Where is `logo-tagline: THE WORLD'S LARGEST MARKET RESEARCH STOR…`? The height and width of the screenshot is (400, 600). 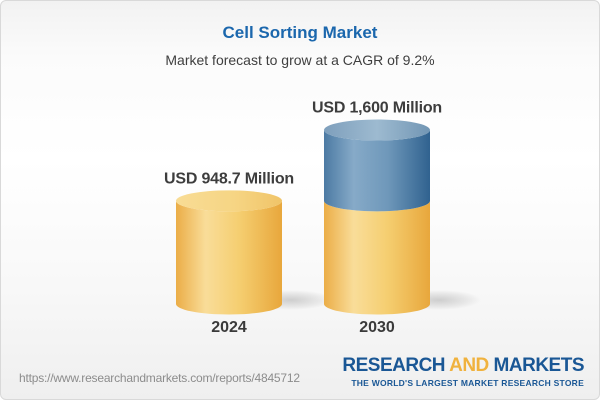 logo-tagline: THE WORLD'S LARGEST MARKET RESEARCH STOR… is located at coordinates (467, 383).